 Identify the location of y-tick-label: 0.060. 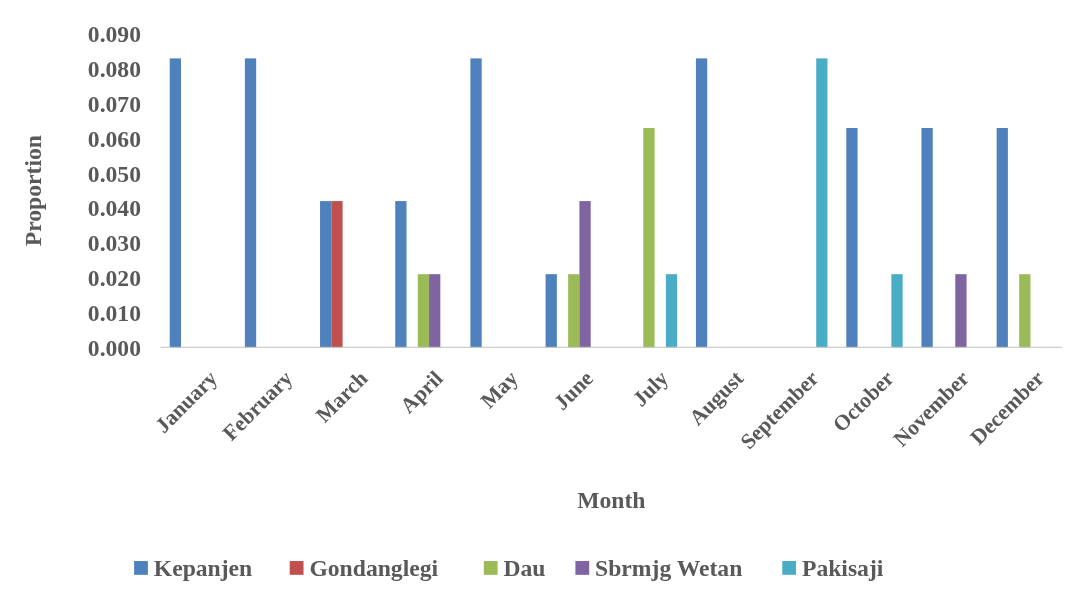
(114, 138).